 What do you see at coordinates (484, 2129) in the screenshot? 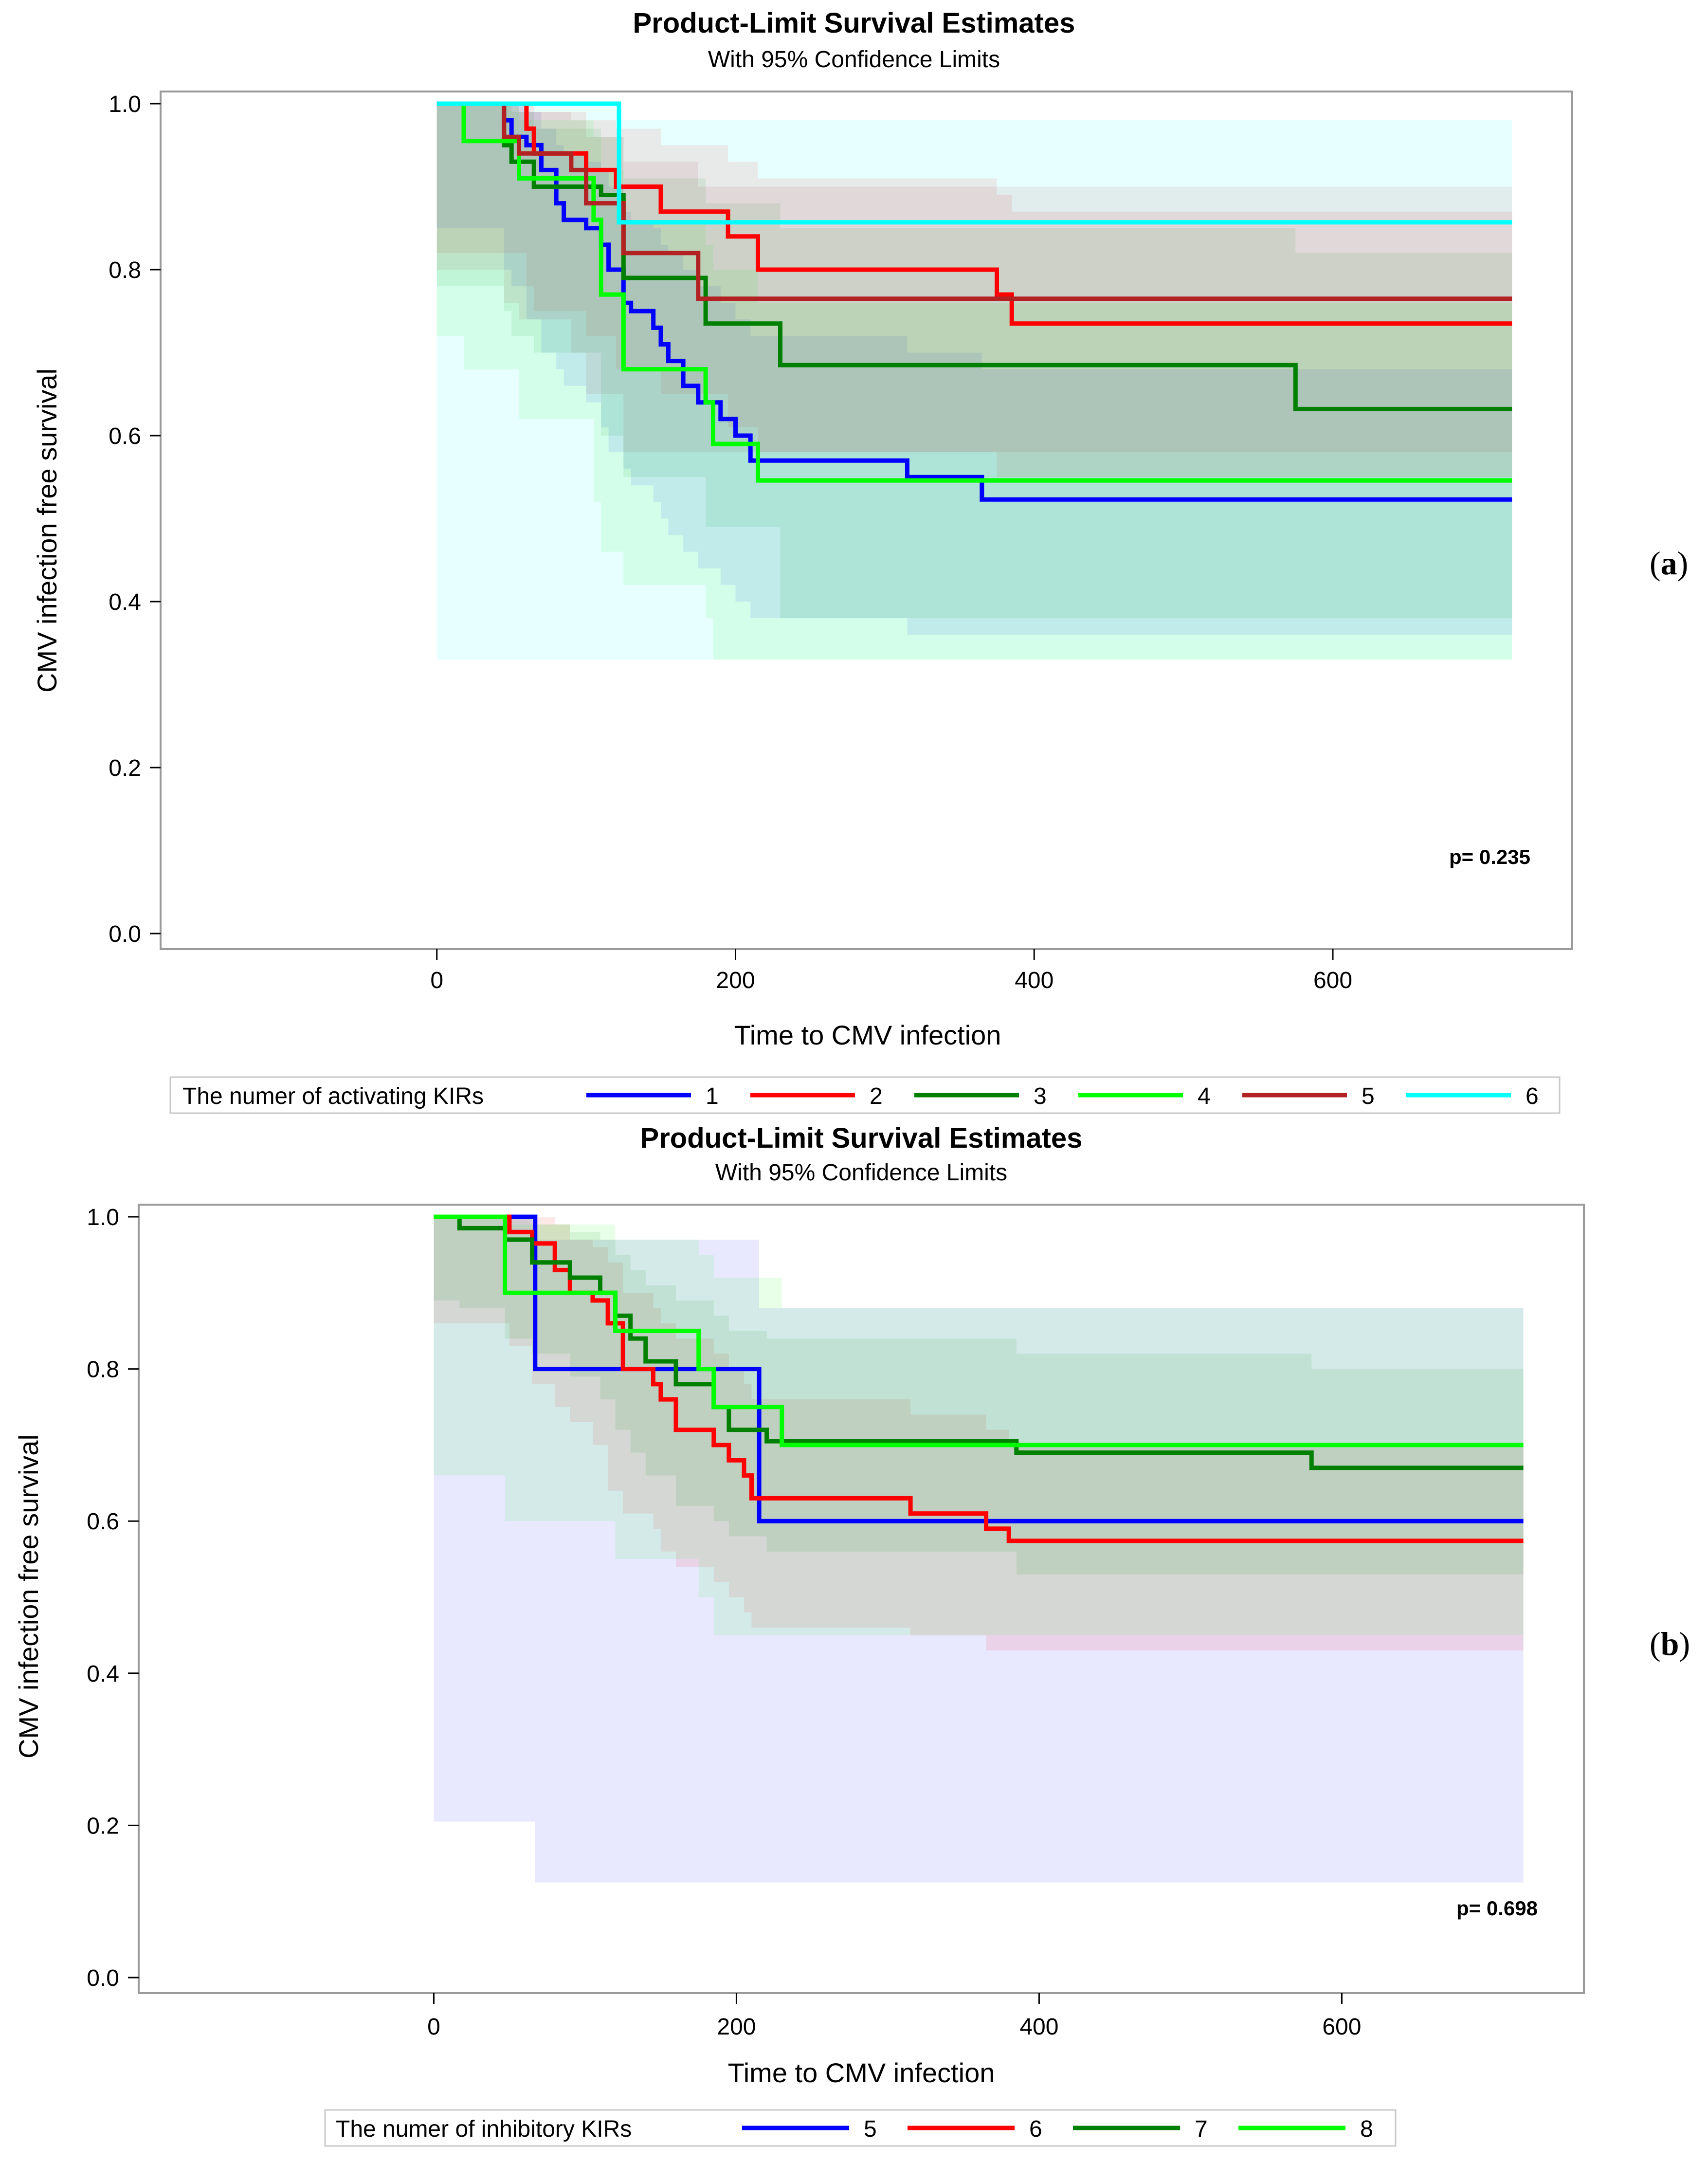
I see `legend-title: The numer of inhibitory KIRs` at bounding box center [484, 2129].